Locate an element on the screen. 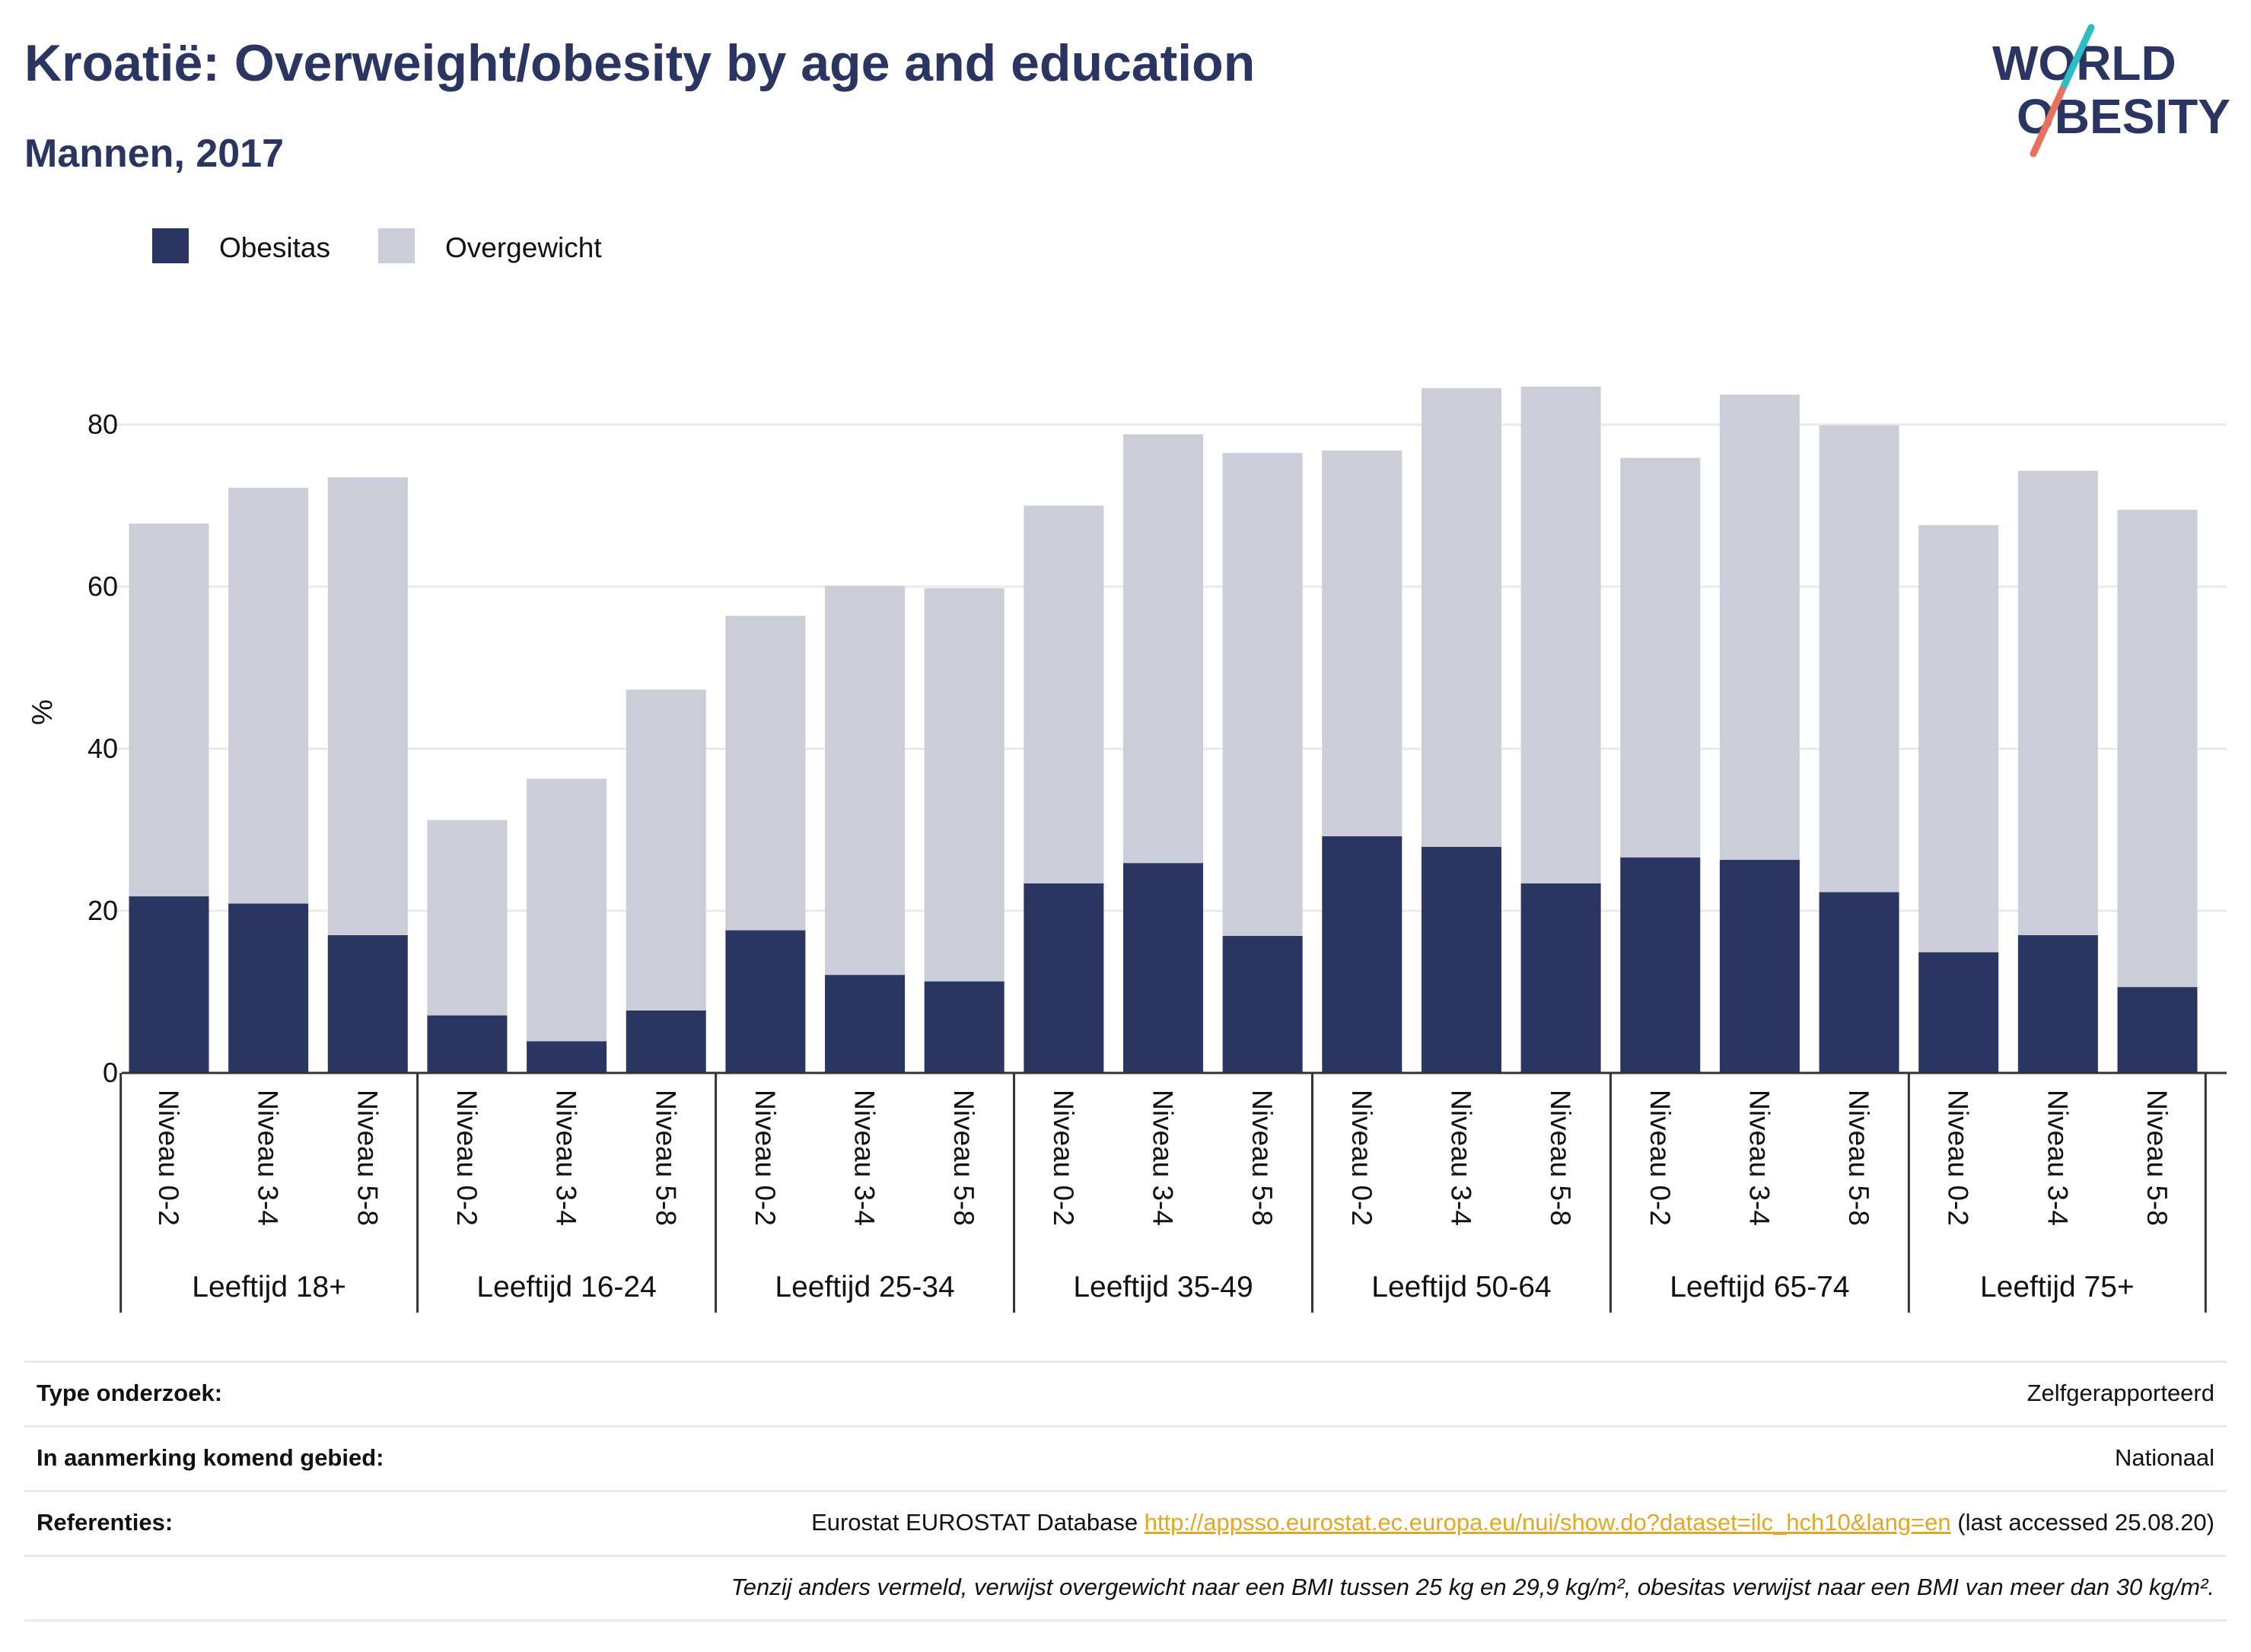  group-label: Leeftijd 75+ is located at coordinates (2057, 1287).